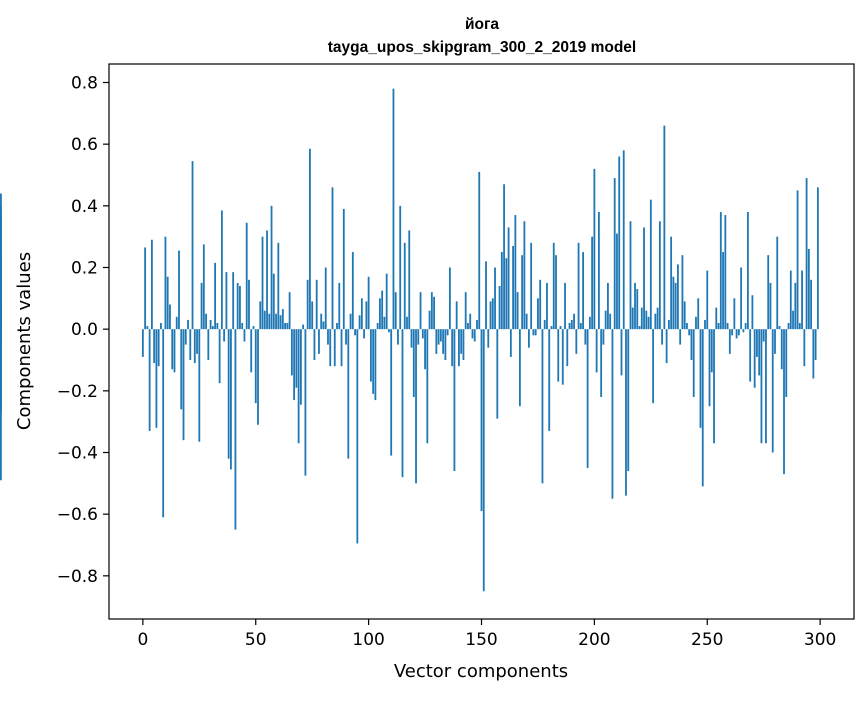 Image resolution: width=867 pixels, height=701 pixels. Describe the element at coordinates (482, 24) in the screenshot. I see `chart-title: йога` at that location.